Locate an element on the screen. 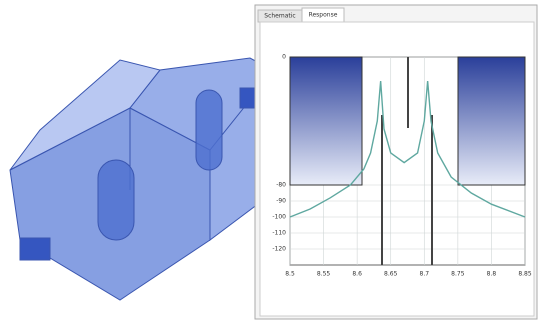 This screenshot has height=320, width=538. y-tick-label: -90 is located at coordinates (281, 201).